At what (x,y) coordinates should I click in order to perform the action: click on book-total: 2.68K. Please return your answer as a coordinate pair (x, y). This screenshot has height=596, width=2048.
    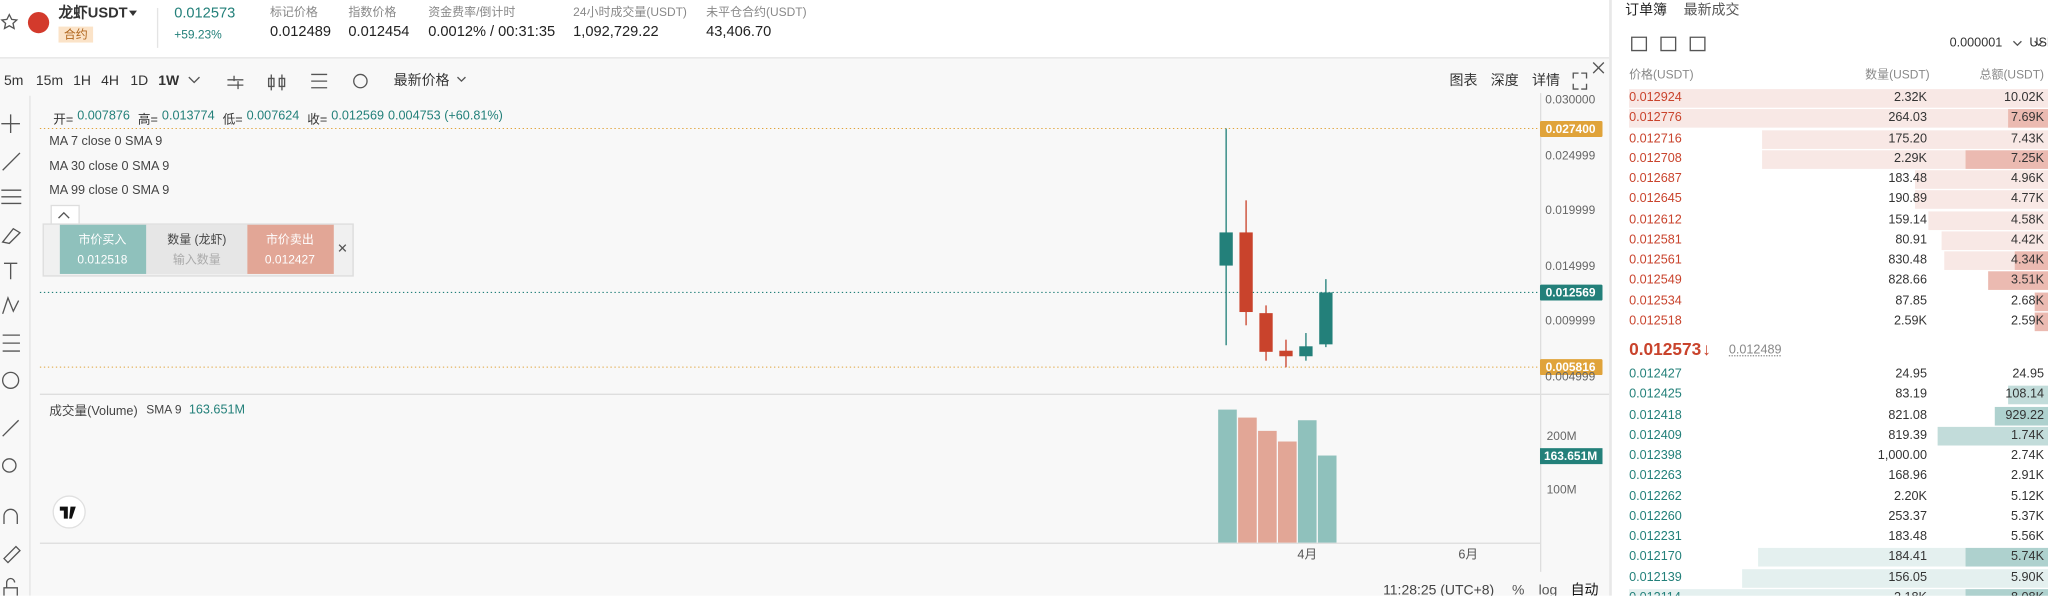
    Looking at the image, I should click on (2027, 300).